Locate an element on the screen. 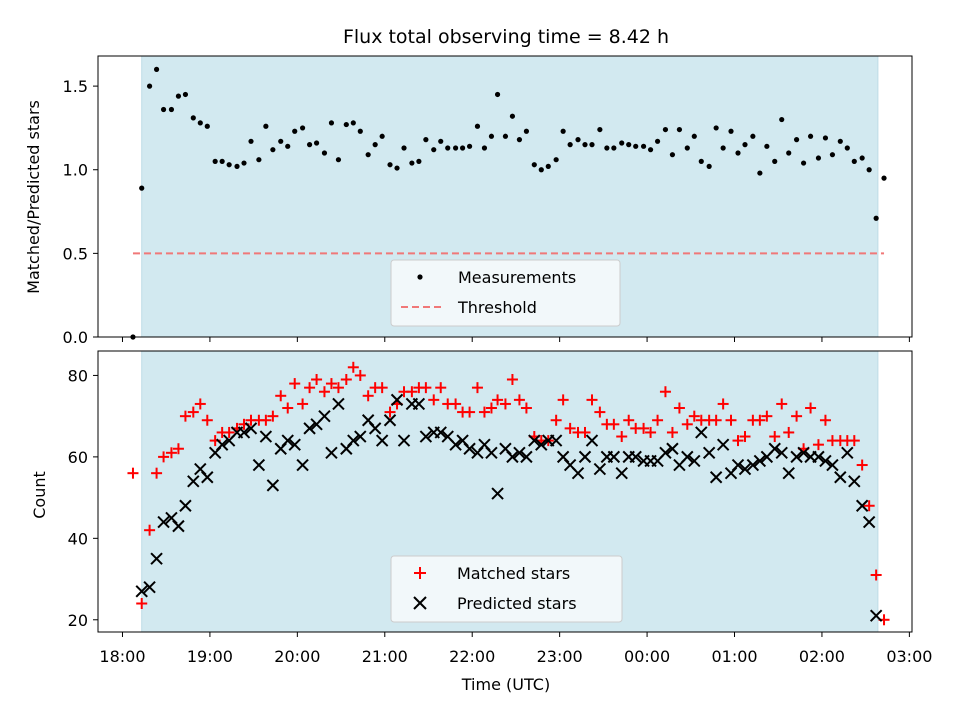 This screenshot has width=960, height=720. top-x-ticks is located at coordinates (515, 339).